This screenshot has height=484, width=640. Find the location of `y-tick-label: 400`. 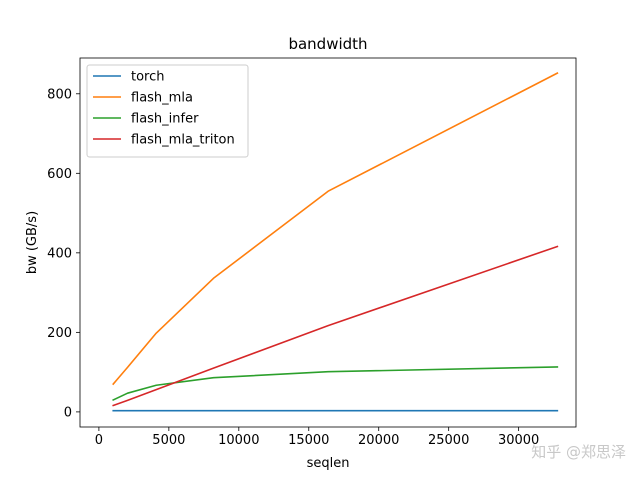

y-tick-label: 400 is located at coordinates (59, 253).